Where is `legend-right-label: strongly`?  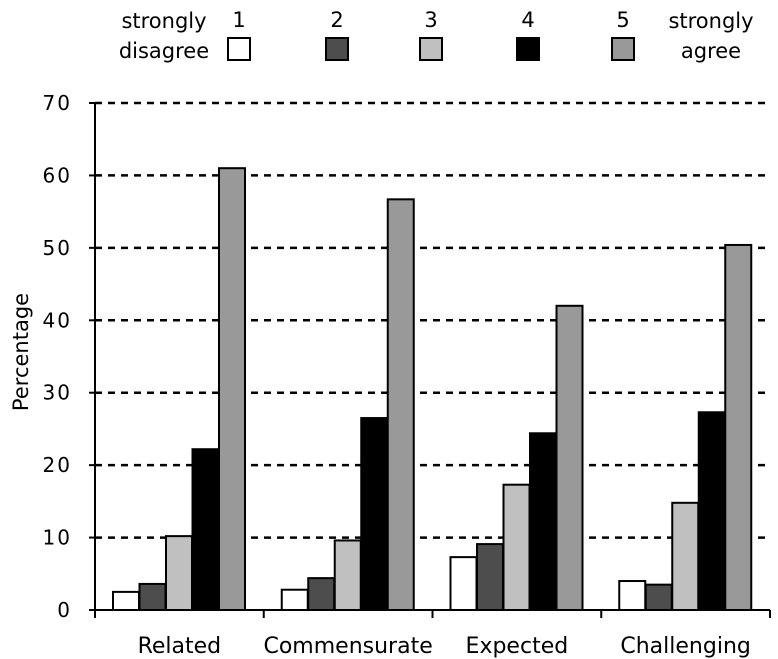
legend-right-label: strongly is located at coordinates (710, 21).